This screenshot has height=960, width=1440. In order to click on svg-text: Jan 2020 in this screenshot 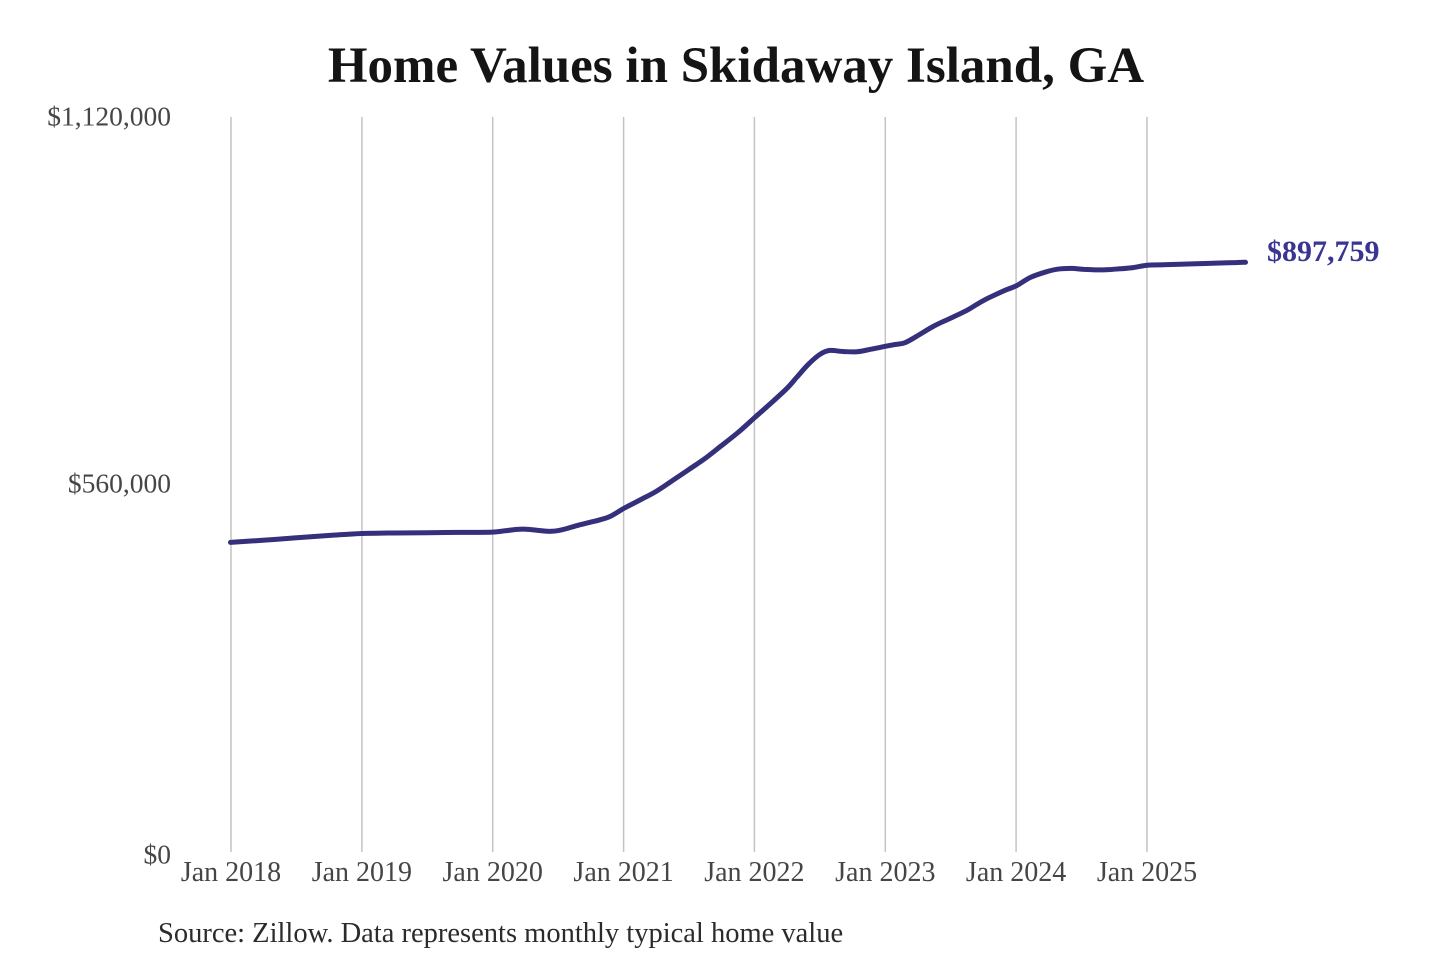, I will do `click(493, 872)`.